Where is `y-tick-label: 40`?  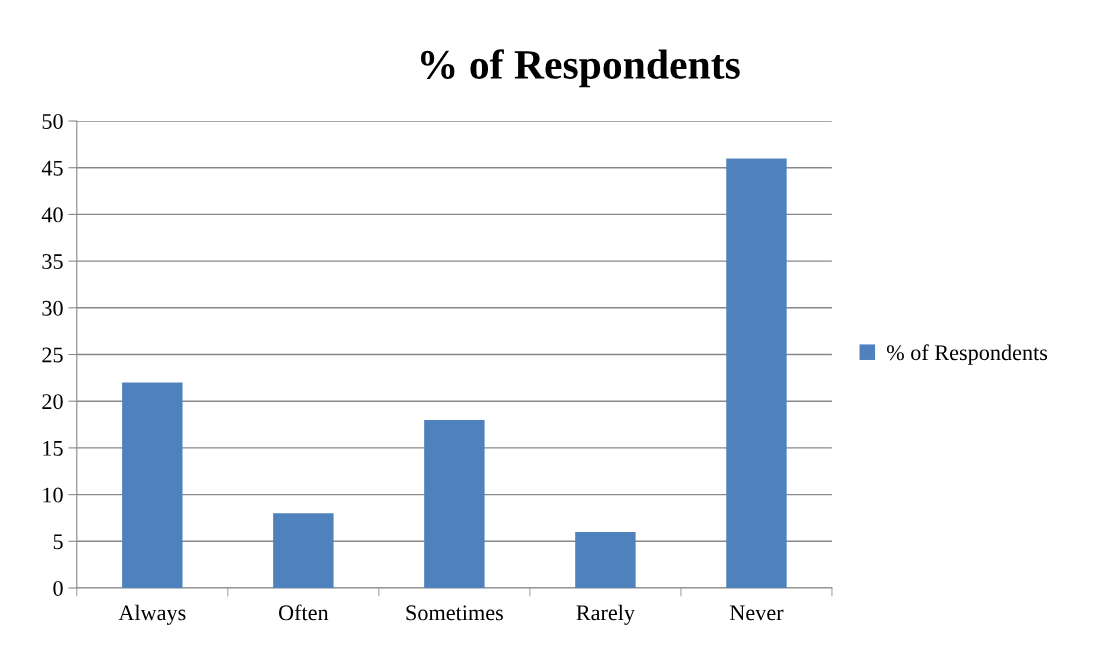 y-tick-label: 40 is located at coordinates (52, 215).